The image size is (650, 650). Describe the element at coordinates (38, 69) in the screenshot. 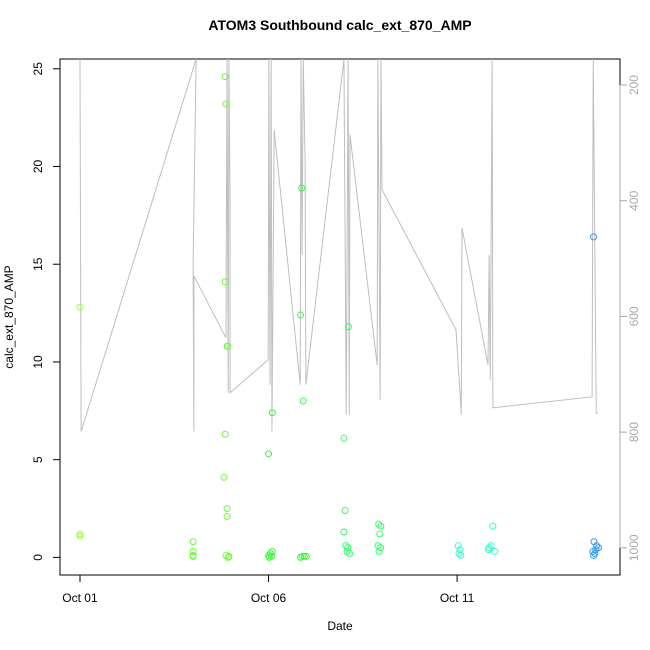

I see `y-tick-label: 25` at that location.